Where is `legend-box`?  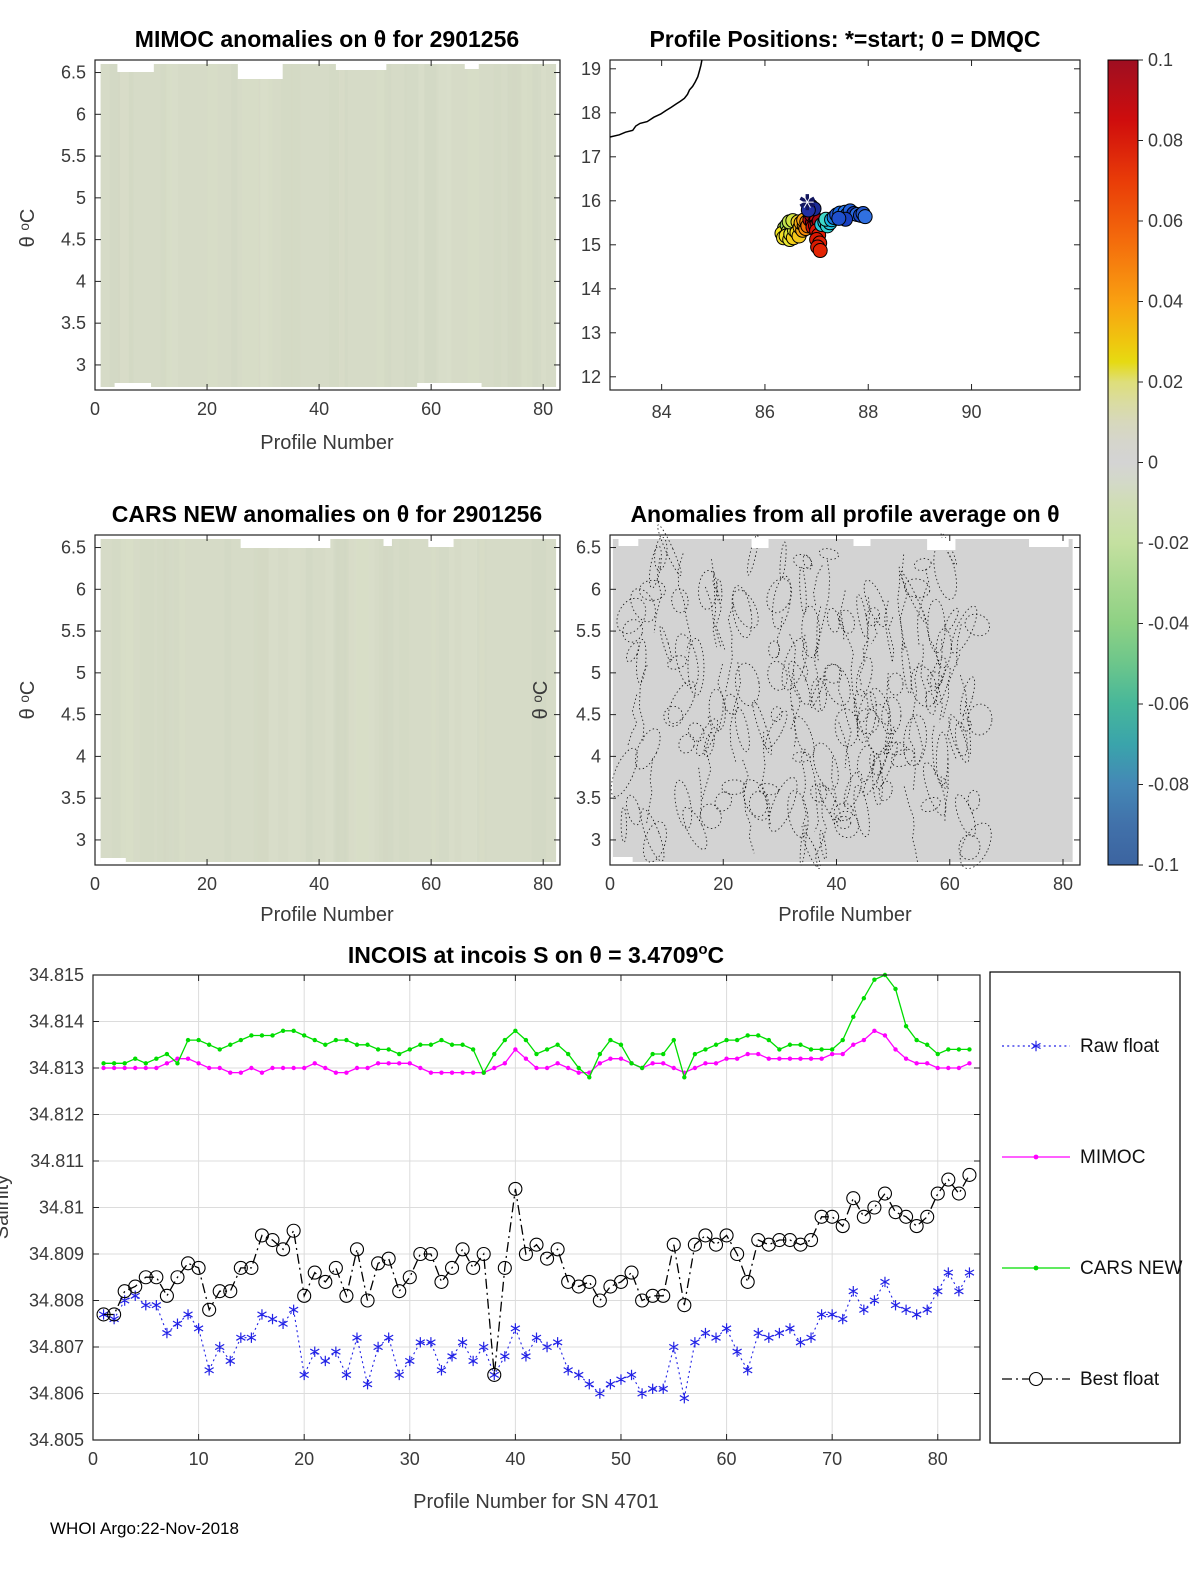 legend-box is located at coordinates (1085, 1207).